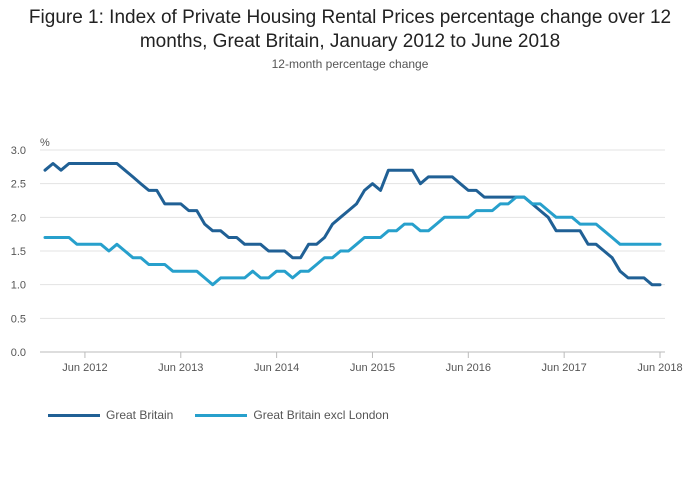  I want to click on y-tick-label: 0.0, so click(18, 353).